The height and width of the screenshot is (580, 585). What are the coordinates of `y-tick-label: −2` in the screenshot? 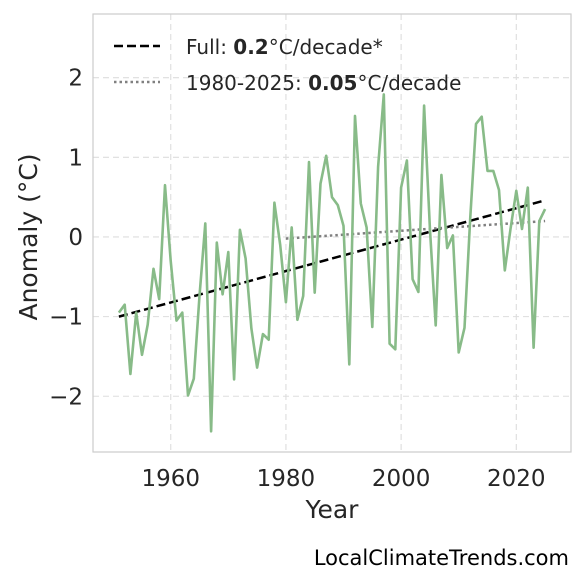 It's located at (66, 397).